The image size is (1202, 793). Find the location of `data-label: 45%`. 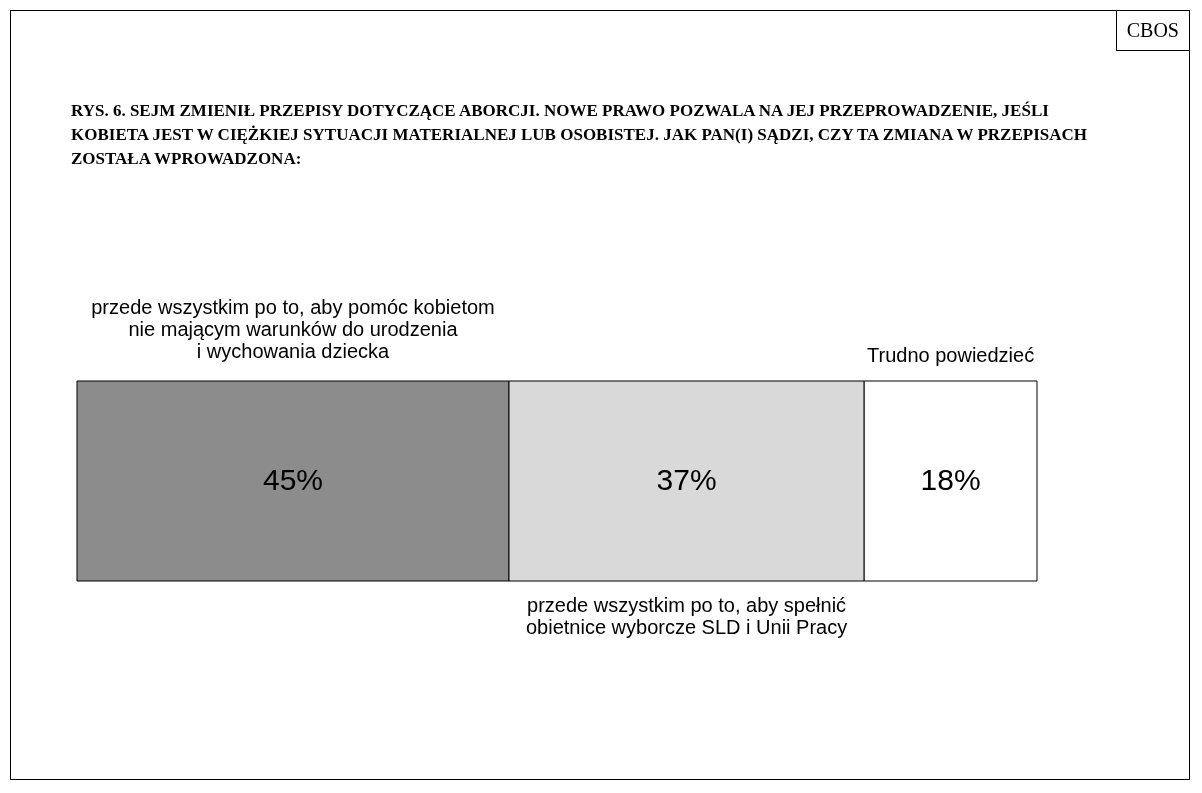

data-label: 45% is located at coordinates (293, 479).